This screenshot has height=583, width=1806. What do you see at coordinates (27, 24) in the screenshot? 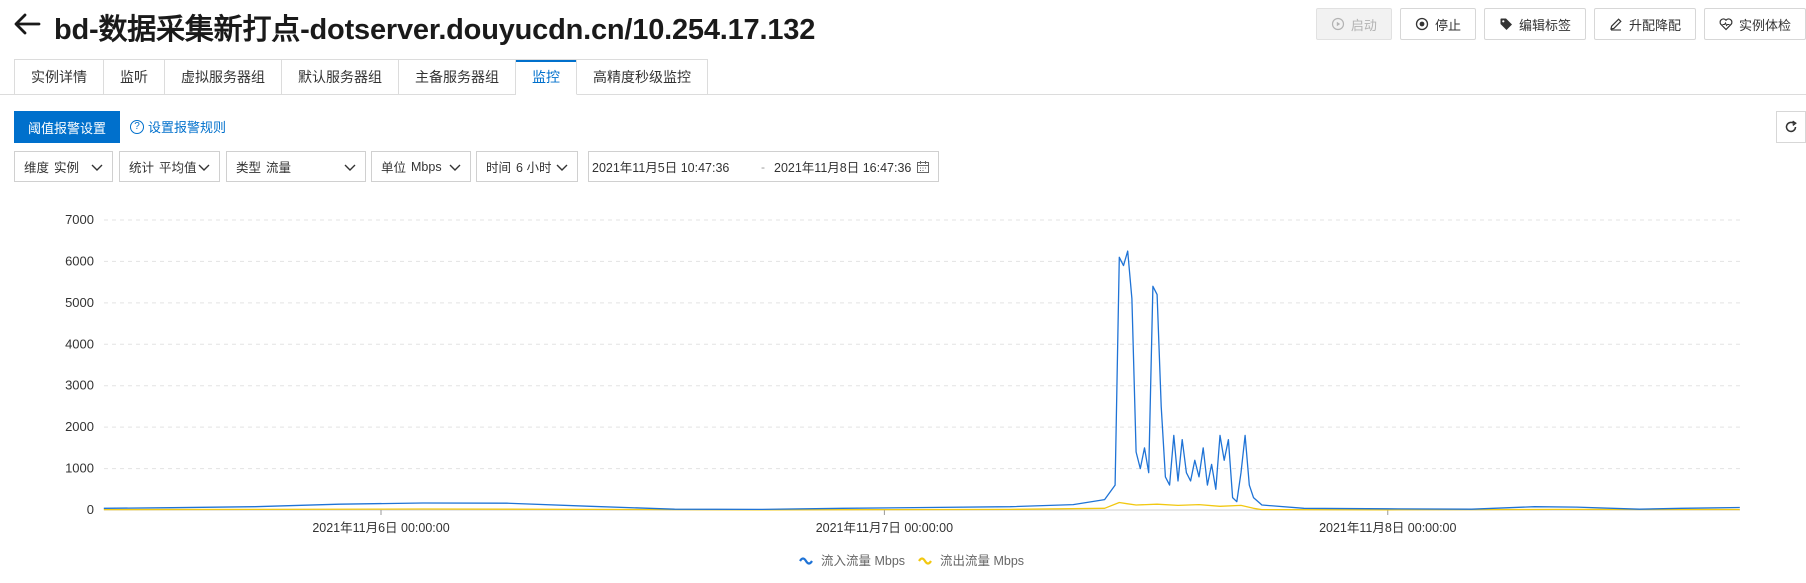
I see `arrow-left-icon` at bounding box center [27, 24].